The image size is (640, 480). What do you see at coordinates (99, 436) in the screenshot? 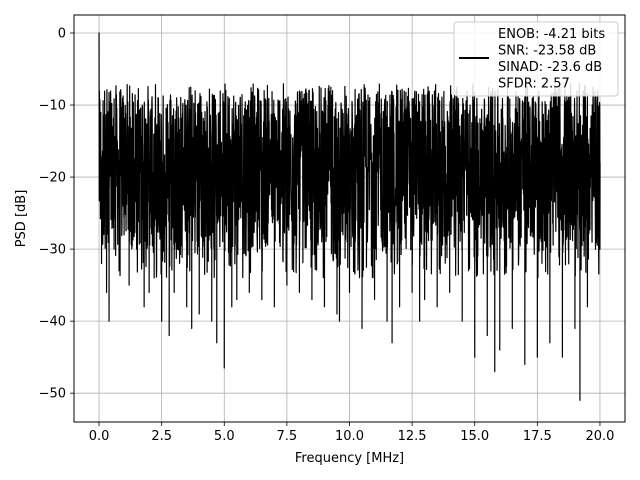
I see `x-tick-label: 0.0` at bounding box center [99, 436].